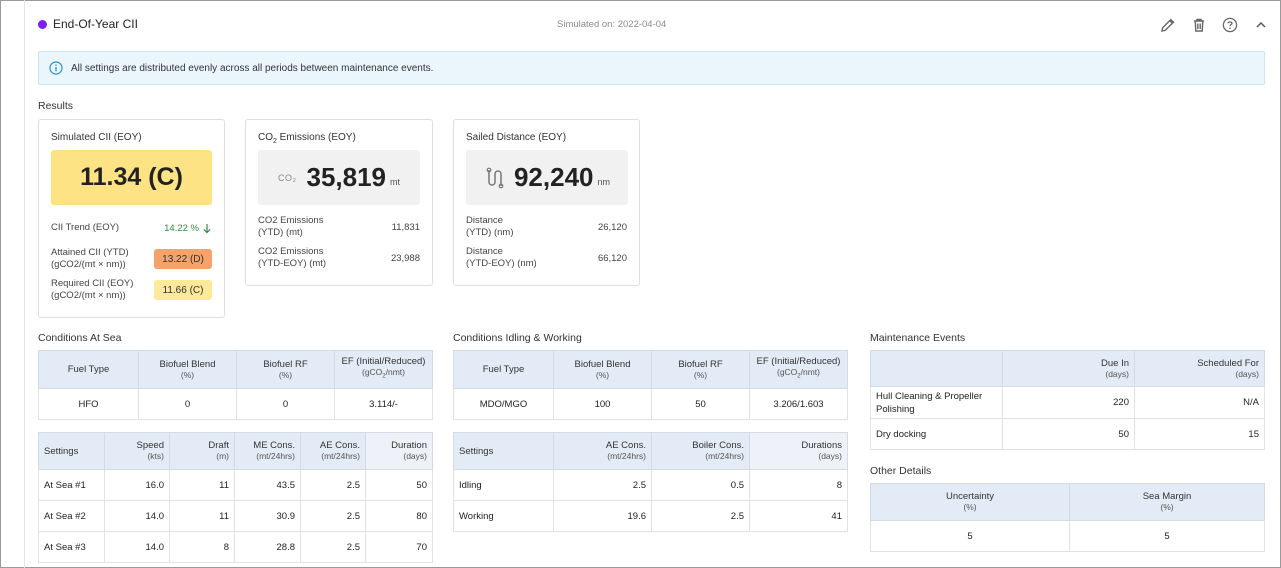 Image resolution: width=1281 pixels, height=568 pixels. What do you see at coordinates (936, 402) in the screenshot?
I see `cell: Hull Cleaning & Propeller Polishing` at bounding box center [936, 402].